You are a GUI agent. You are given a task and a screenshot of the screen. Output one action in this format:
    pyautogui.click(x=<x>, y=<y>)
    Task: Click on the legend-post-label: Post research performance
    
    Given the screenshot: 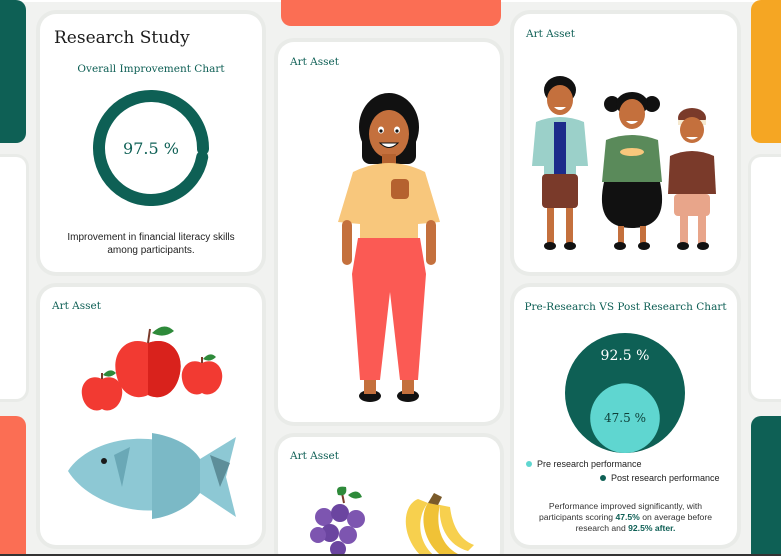 What is the action you would take?
    pyautogui.click(x=665, y=478)
    